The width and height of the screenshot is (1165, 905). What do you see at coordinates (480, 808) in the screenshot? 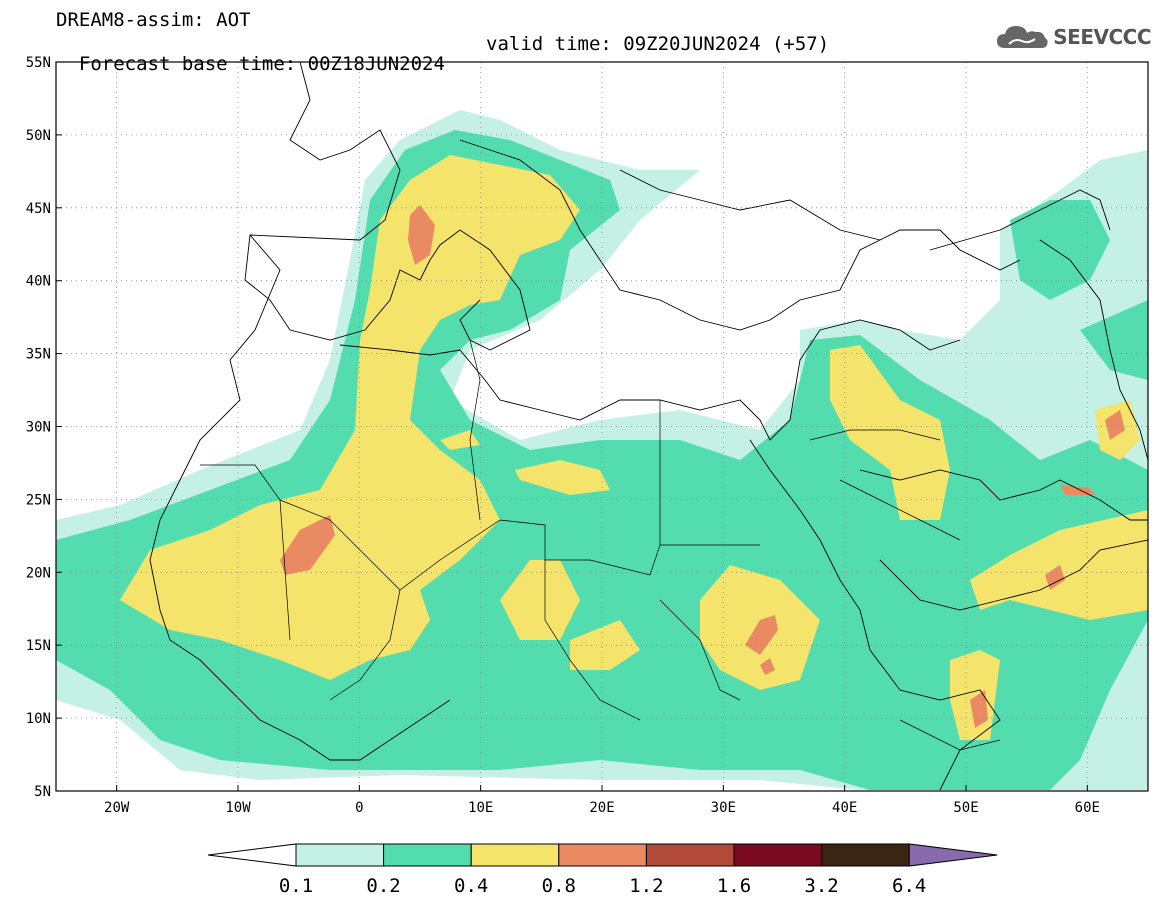
I see `lon-label: 10E` at bounding box center [480, 808].